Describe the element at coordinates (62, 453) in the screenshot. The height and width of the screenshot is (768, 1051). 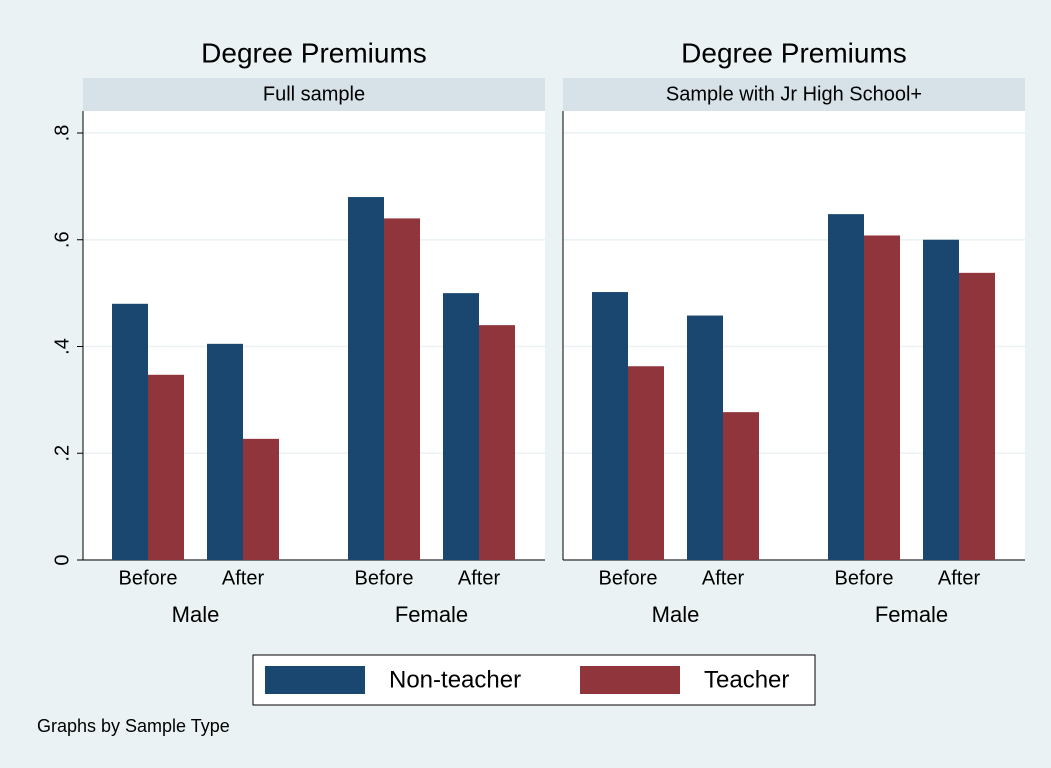
I see `y-tick-label: .2` at that location.